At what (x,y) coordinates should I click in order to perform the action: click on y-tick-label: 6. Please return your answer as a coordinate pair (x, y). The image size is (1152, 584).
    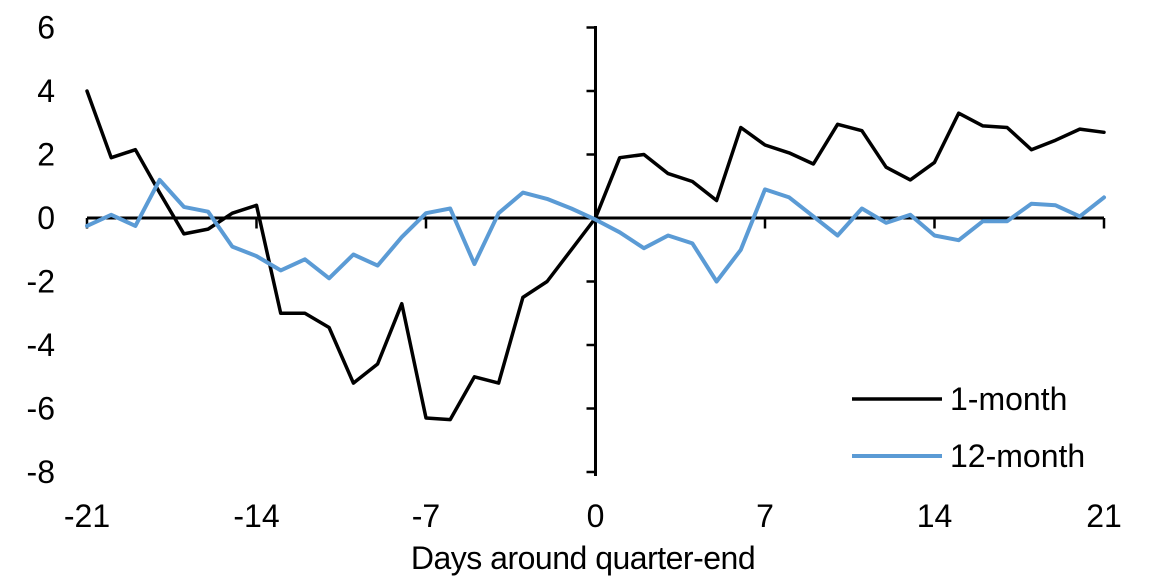
    Looking at the image, I should click on (46, 28).